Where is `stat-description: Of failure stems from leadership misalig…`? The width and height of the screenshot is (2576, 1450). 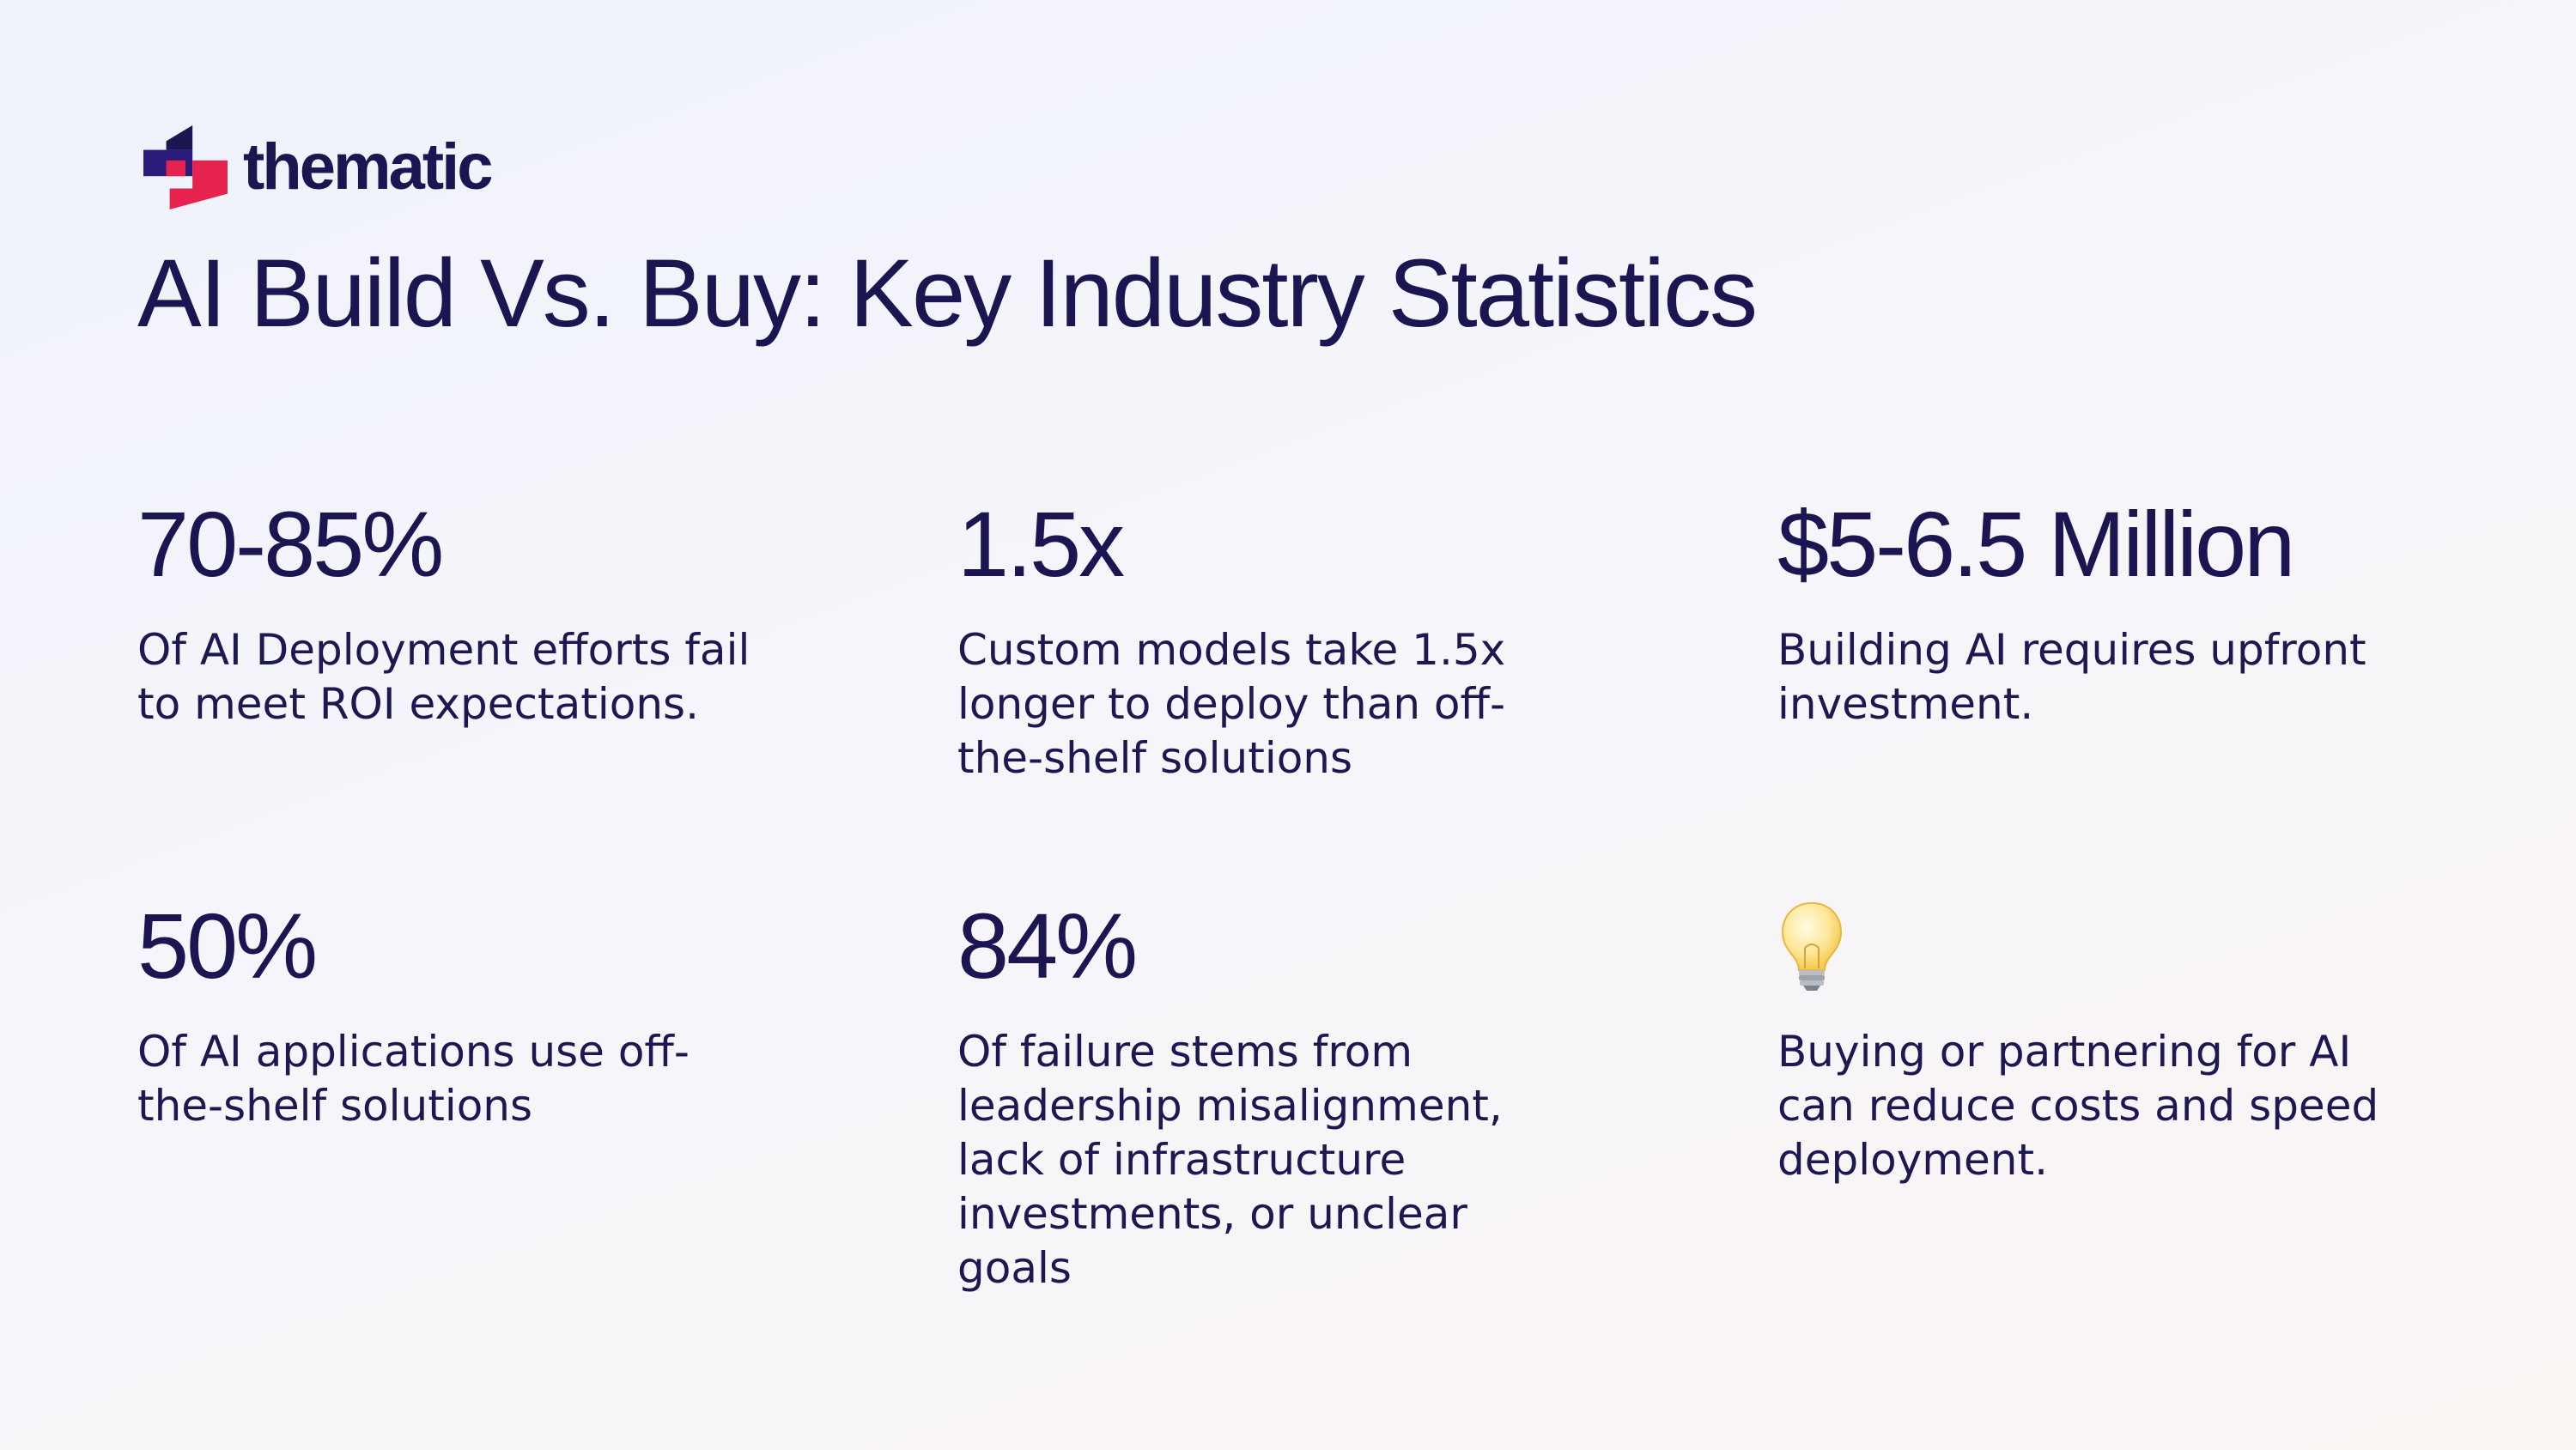
stat-description: Of failure stems from leadership misalig… is located at coordinates (1230, 1160).